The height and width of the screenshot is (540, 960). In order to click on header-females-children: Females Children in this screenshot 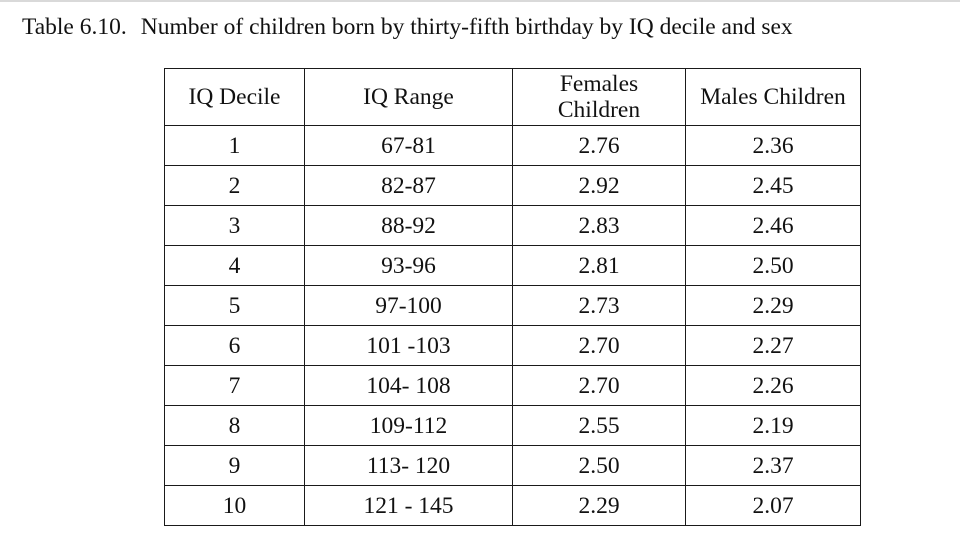, I will do `click(599, 97)`.